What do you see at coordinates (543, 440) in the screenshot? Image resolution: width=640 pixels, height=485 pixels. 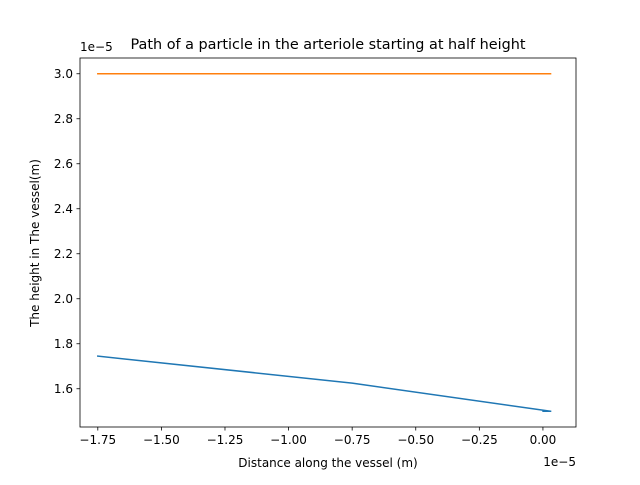 I see `x-tick-label: 0.00` at bounding box center [543, 440].